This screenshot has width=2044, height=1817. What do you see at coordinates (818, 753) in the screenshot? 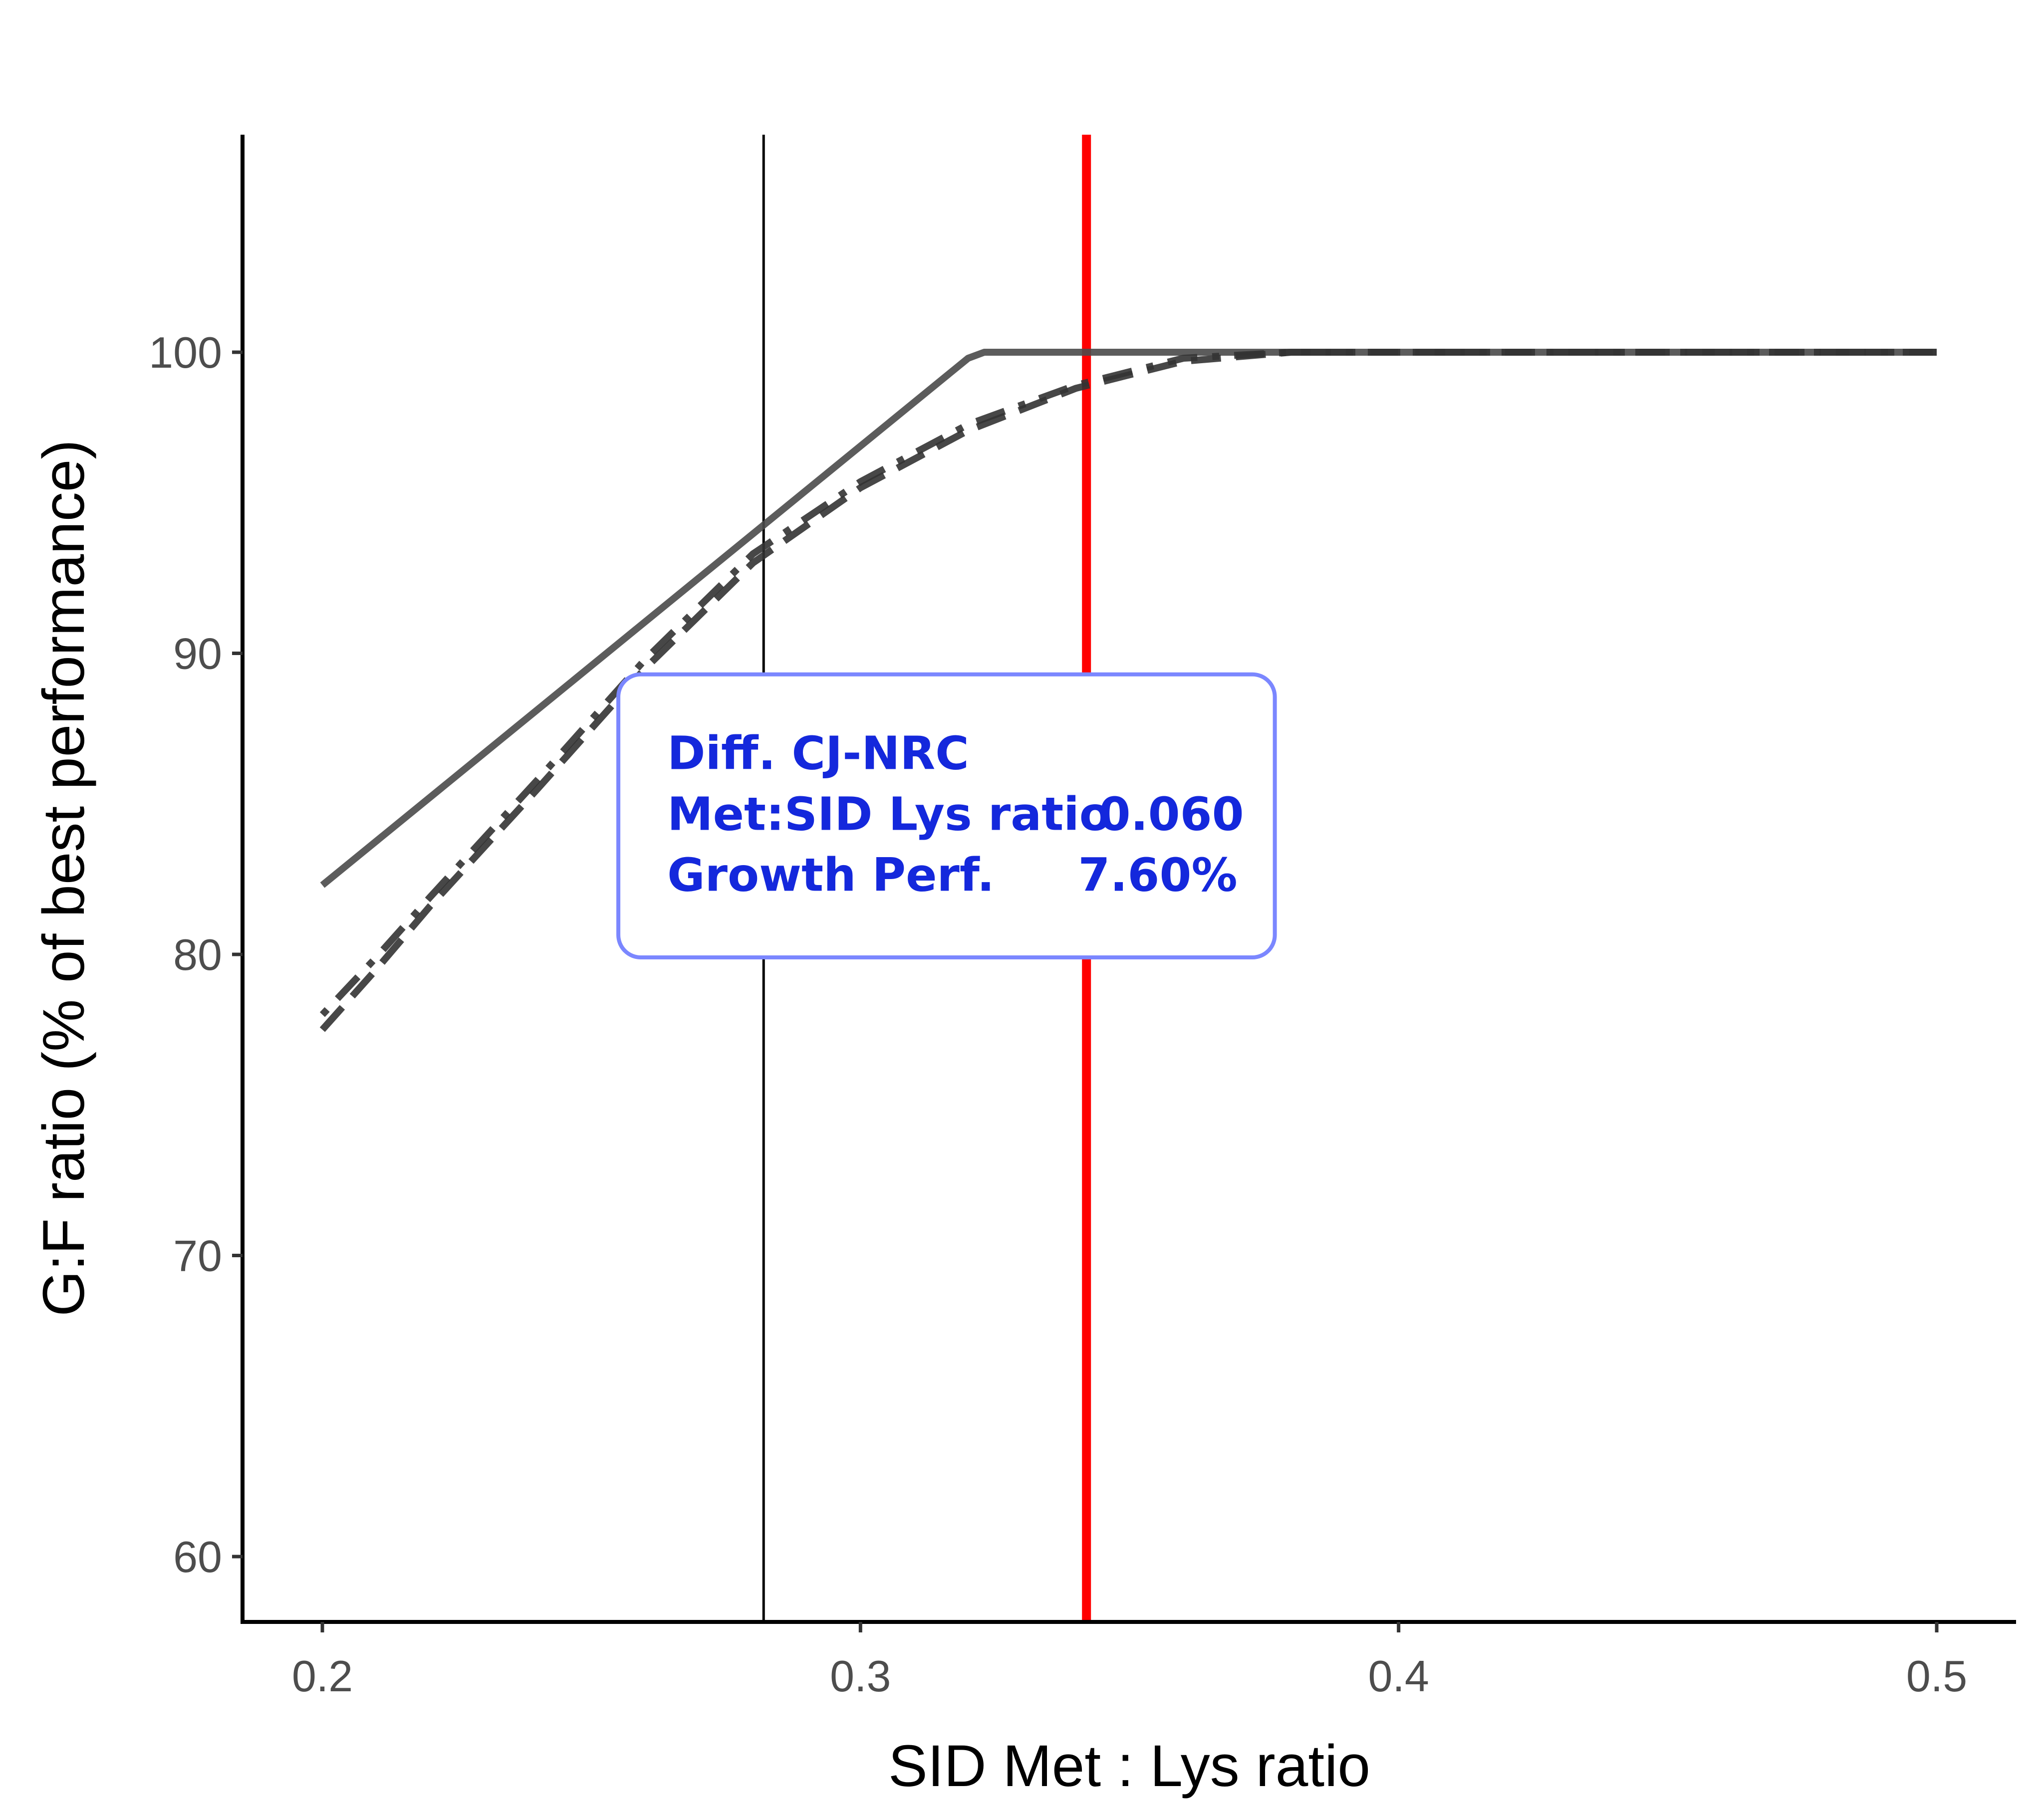
I see `annotation-title: Diff. CJ-NRC` at bounding box center [818, 753].